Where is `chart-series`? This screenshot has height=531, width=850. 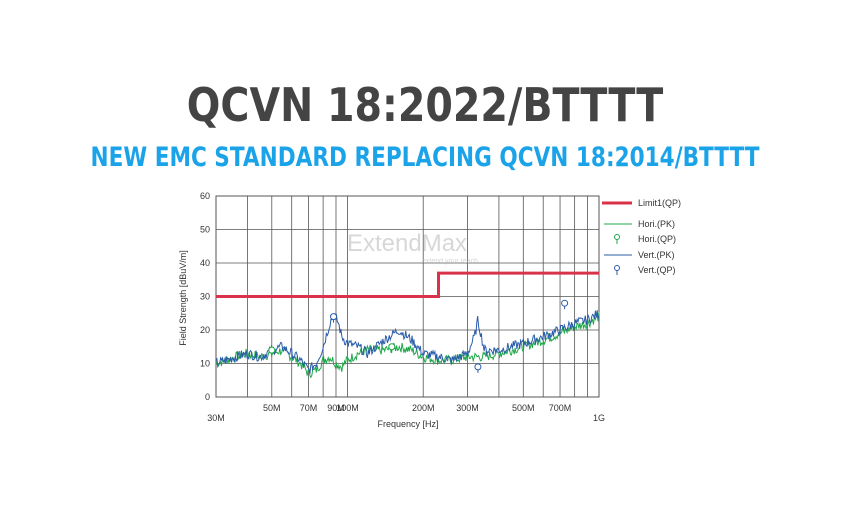
chart-series is located at coordinates (407, 325).